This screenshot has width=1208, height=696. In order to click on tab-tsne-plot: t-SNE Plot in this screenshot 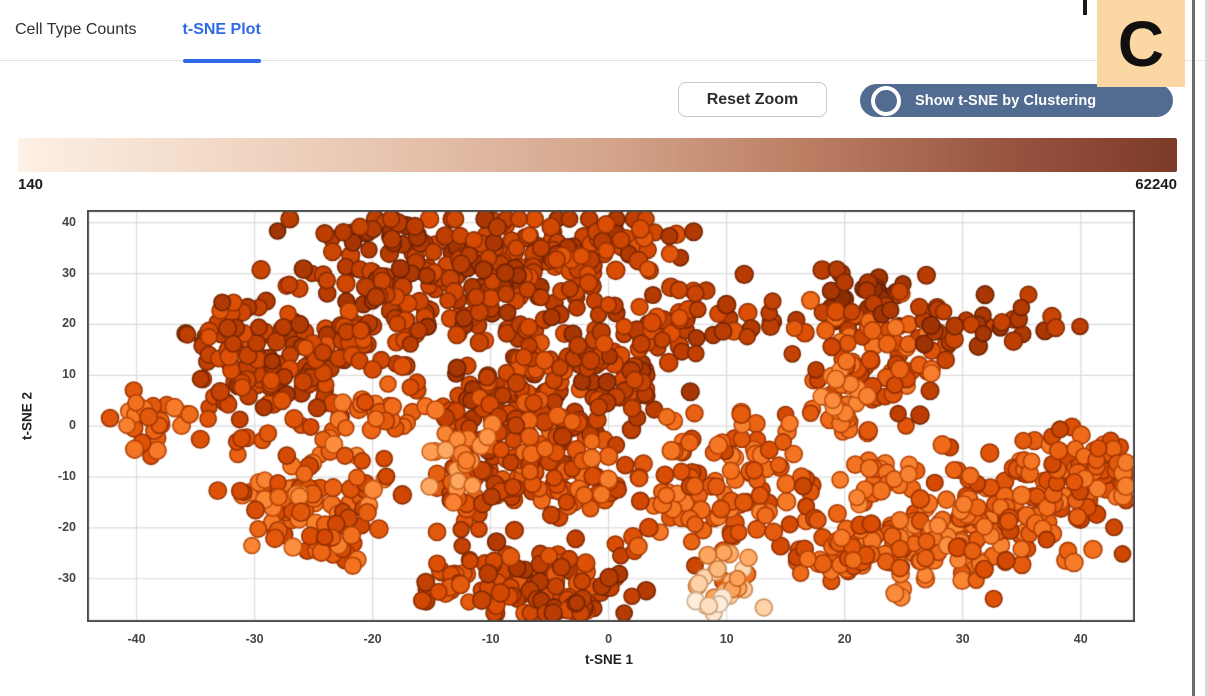, I will do `click(221, 31)`.